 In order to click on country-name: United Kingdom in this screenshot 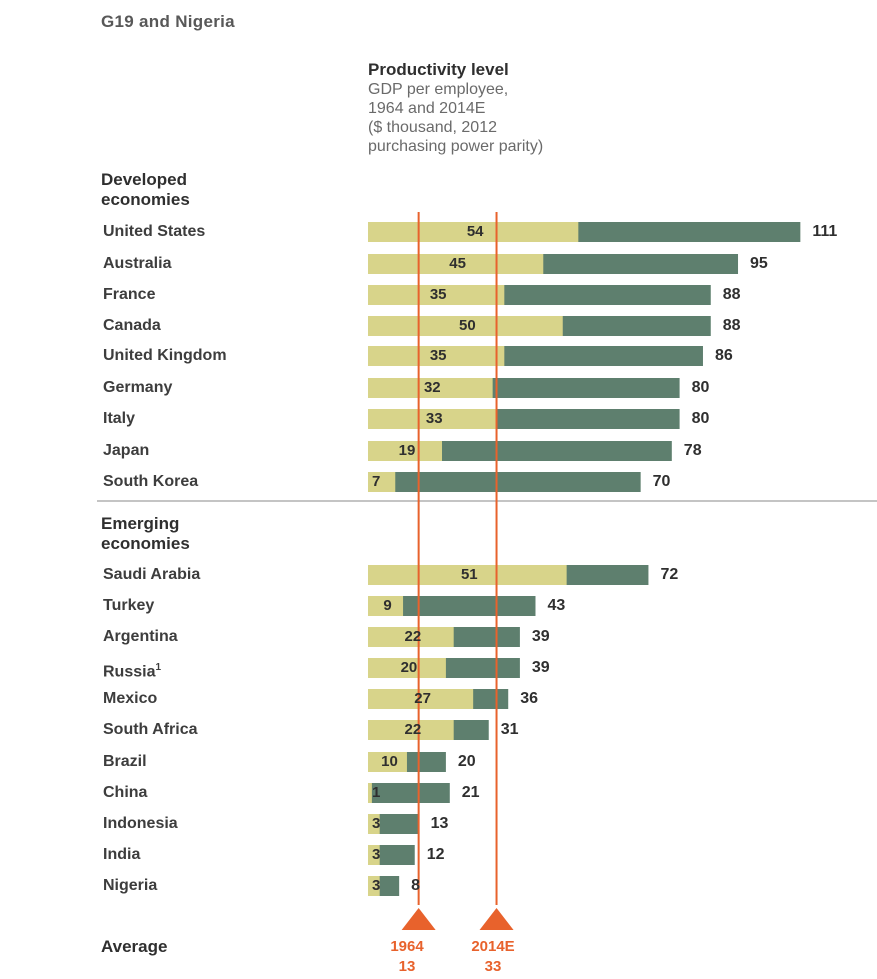, I will do `click(165, 355)`.